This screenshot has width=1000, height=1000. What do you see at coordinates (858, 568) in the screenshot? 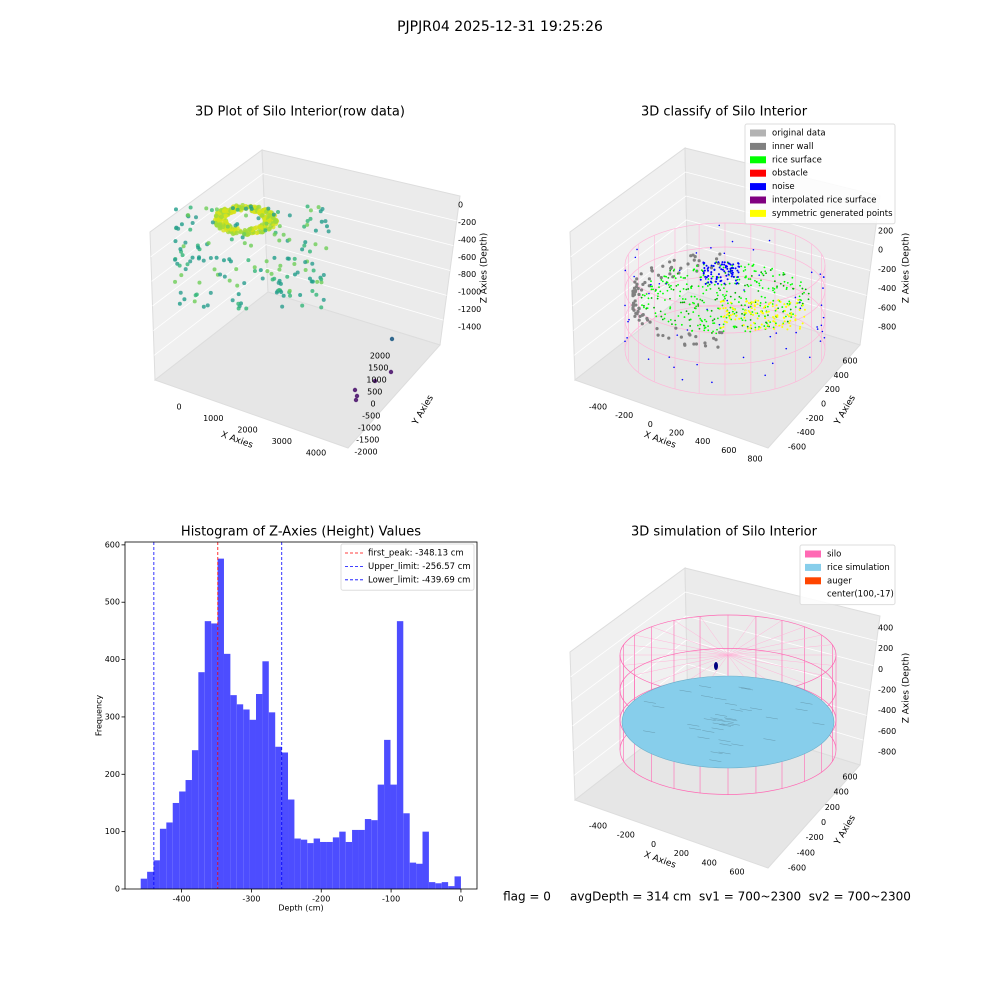
I see `legend-label: rice simulation` at bounding box center [858, 568].